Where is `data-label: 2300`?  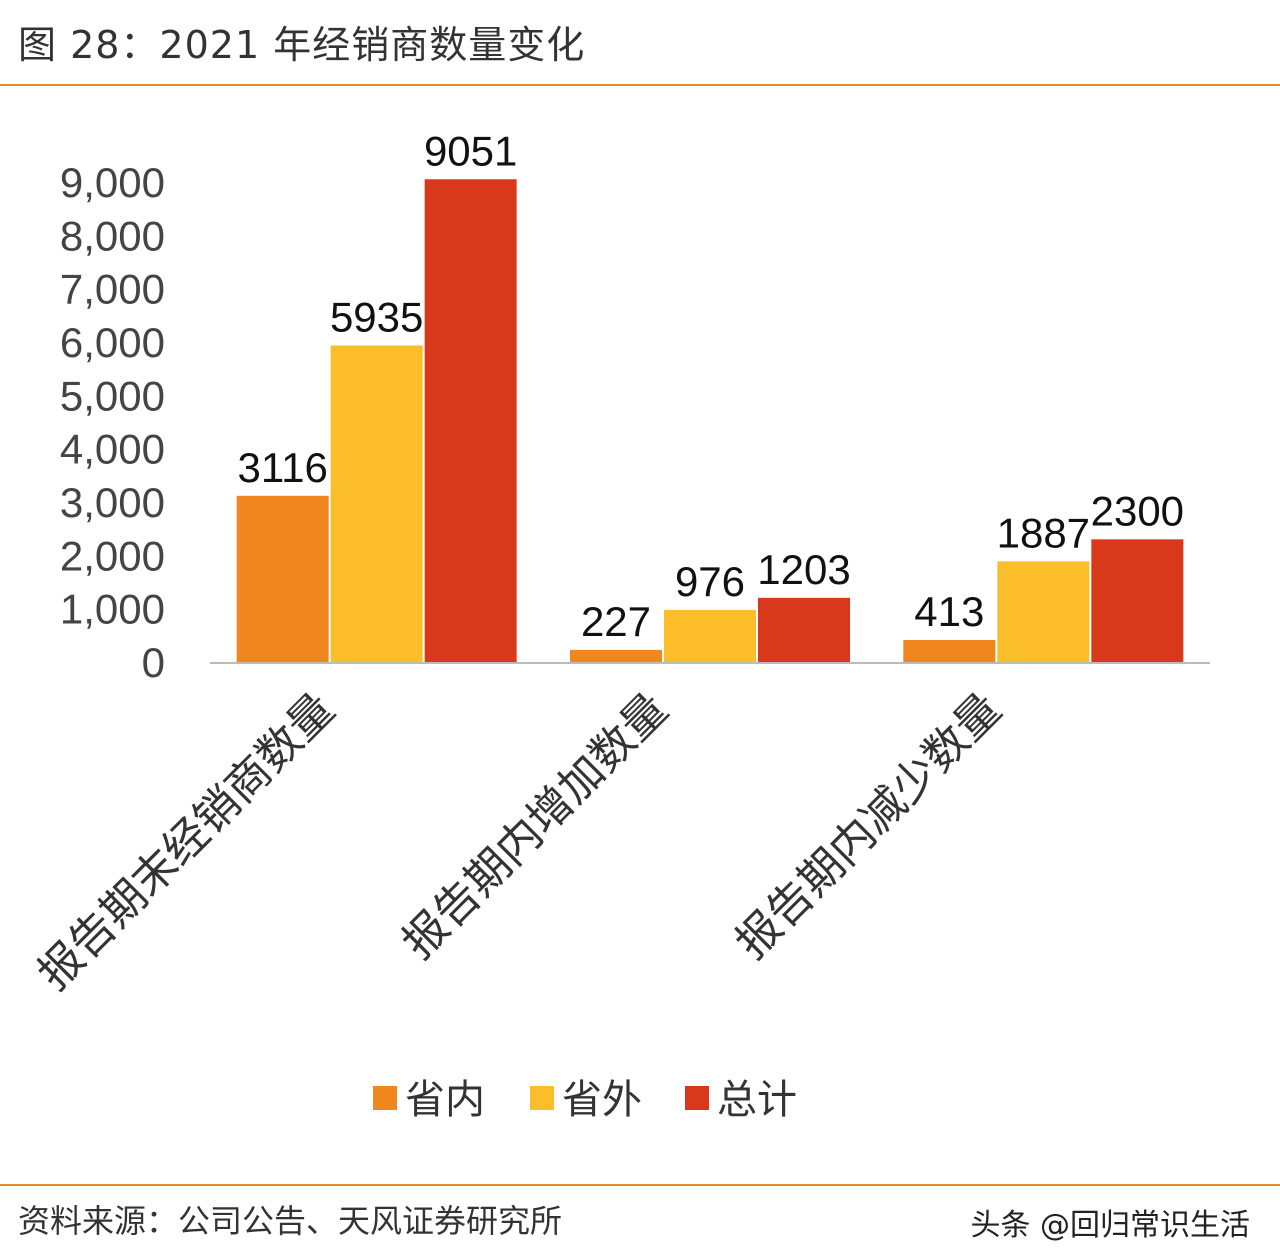
data-label: 2300 is located at coordinates (1137, 510).